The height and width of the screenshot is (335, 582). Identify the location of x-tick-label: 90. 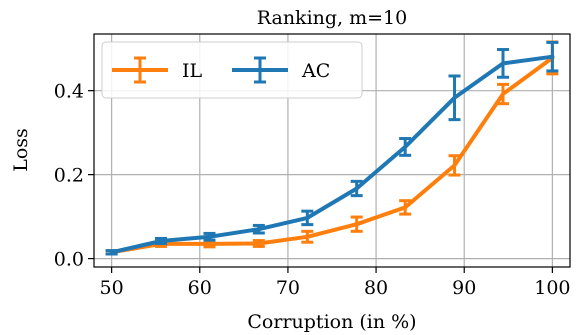
(464, 288).